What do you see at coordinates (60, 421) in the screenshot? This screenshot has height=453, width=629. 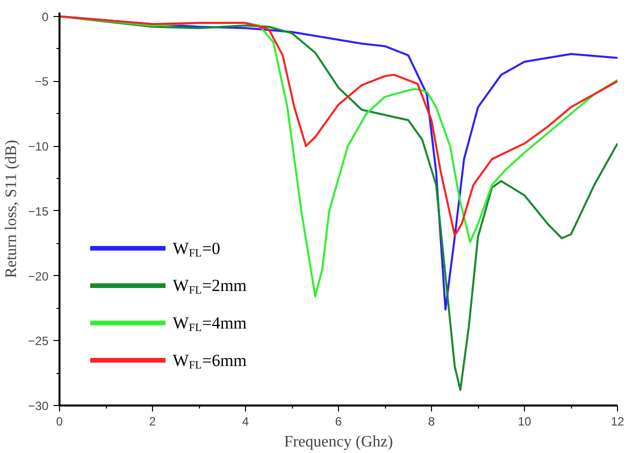 I see `x-tick-label: 0` at bounding box center [60, 421].